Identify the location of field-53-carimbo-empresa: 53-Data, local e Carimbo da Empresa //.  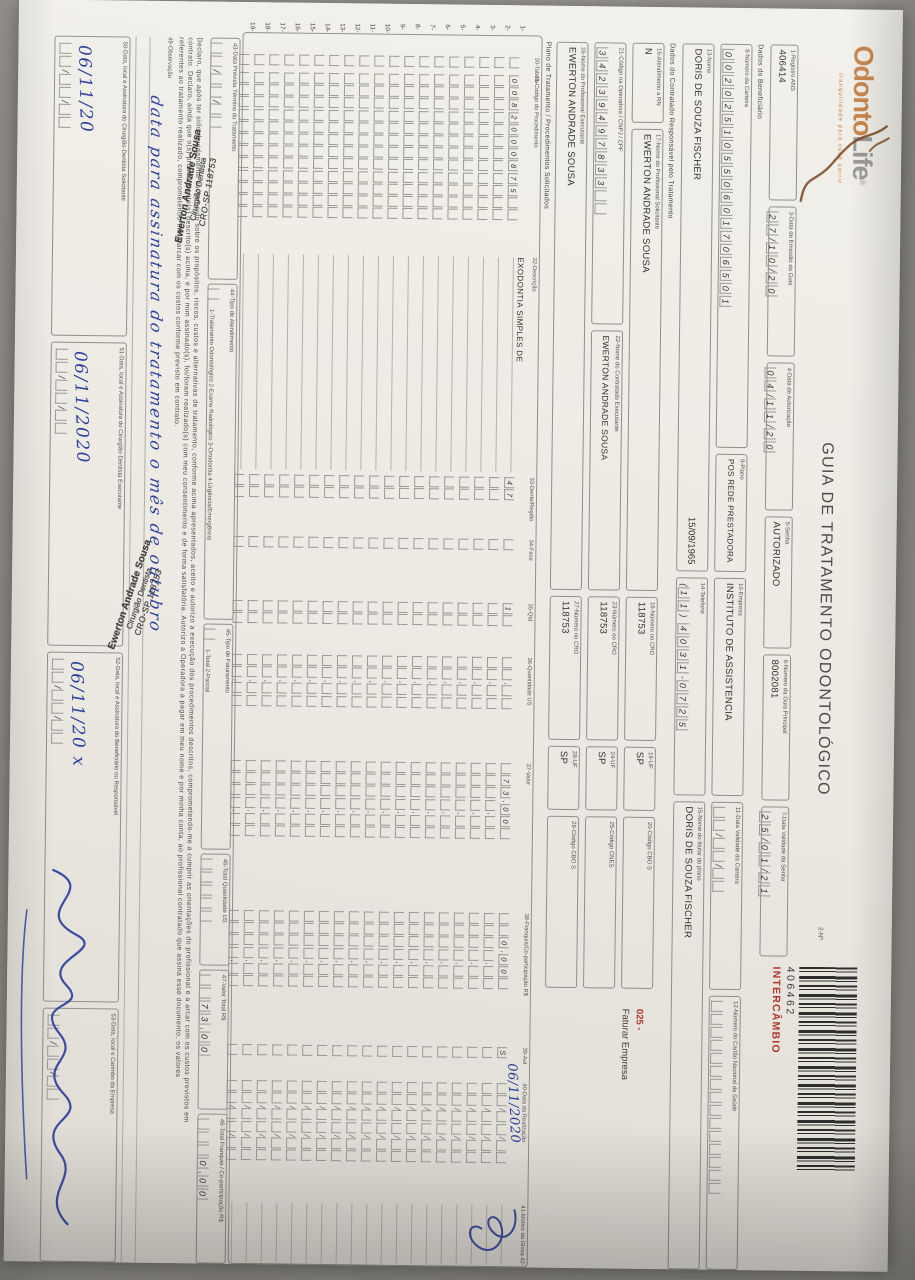
(79, 1135).